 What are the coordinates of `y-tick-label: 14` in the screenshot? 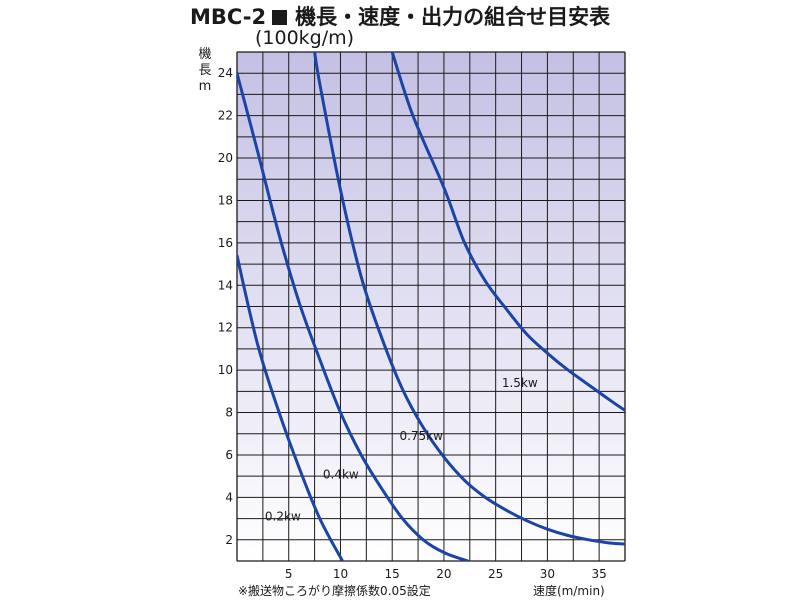 It's located at (225, 285).